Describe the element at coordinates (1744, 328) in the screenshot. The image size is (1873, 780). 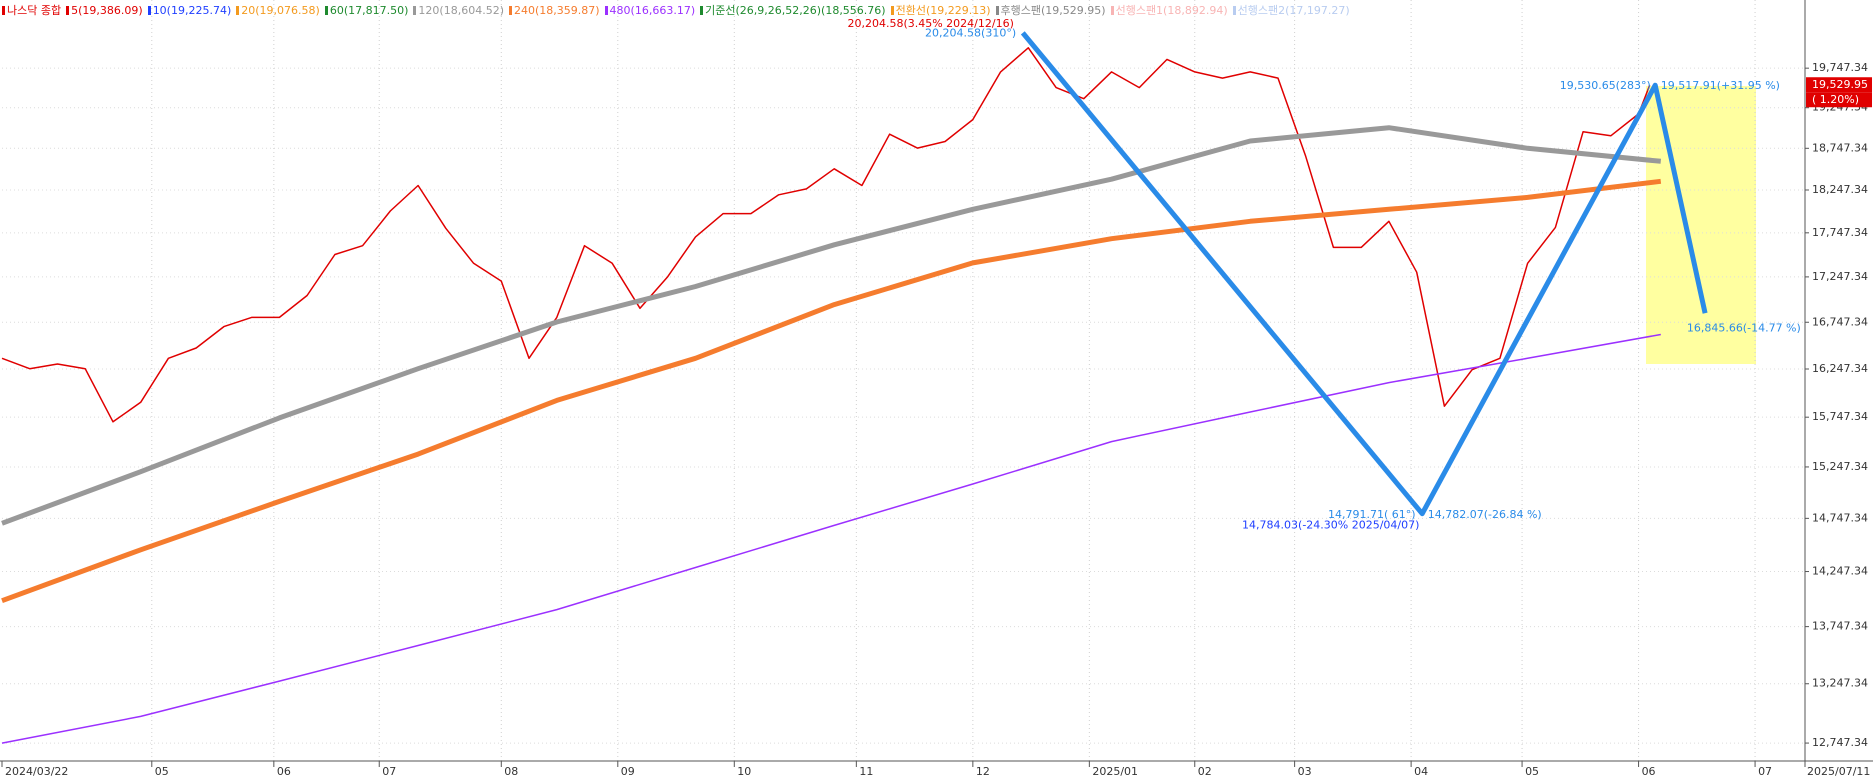
I see `annotation: 16,845.66(-14.77 %)` at that location.